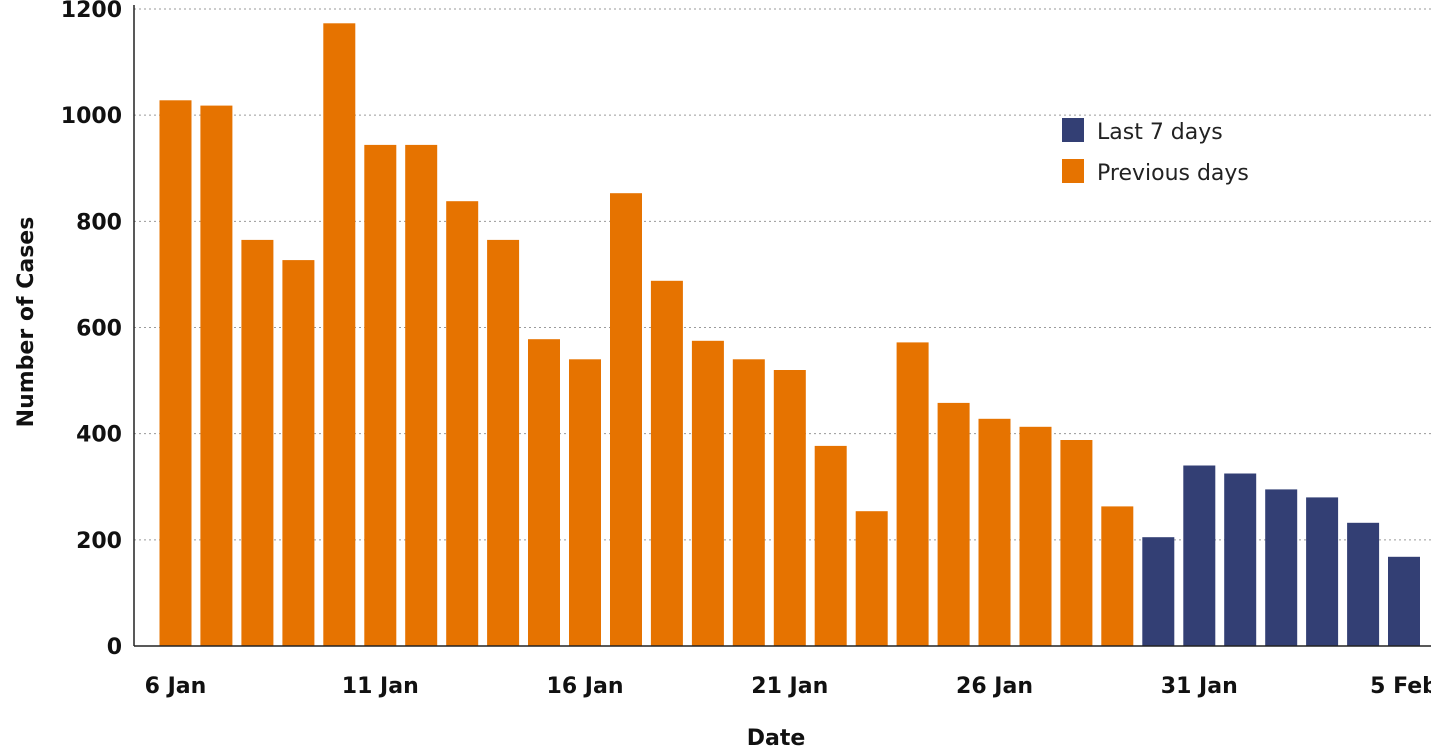 The width and height of the screenshot is (1431, 751). Describe the element at coordinates (99, 222) in the screenshot. I see `y-tick-label: 800` at that location.